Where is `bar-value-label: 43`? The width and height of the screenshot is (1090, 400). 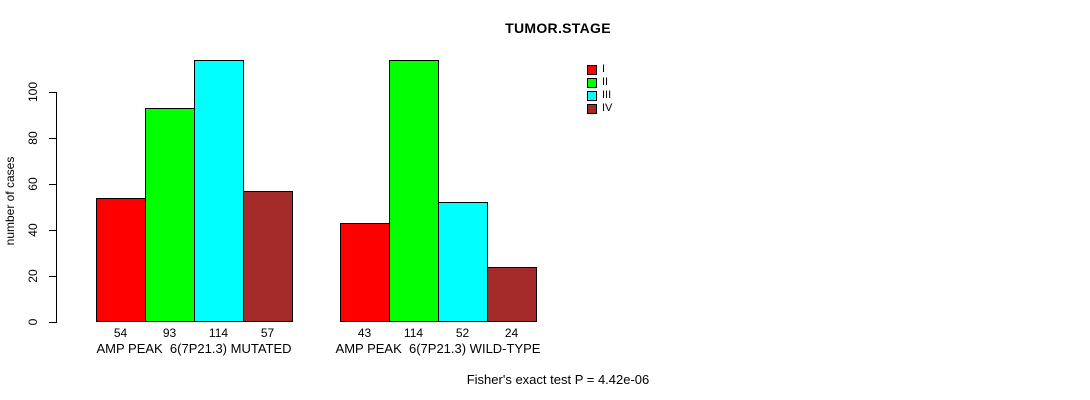 bar-value-label: 43 is located at coordinates (364, 333).